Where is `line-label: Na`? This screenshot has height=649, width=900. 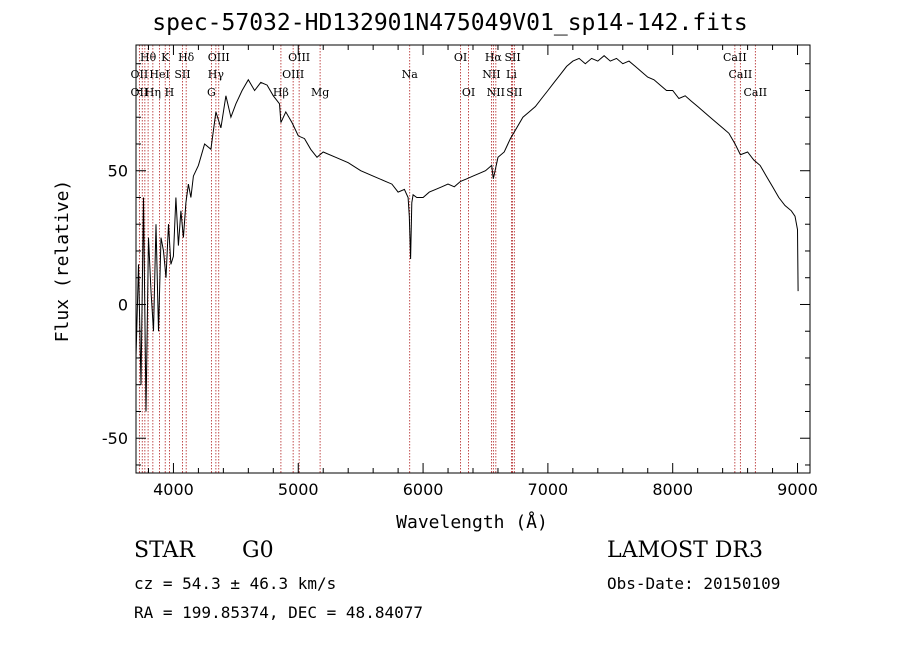 line-label: Na is located at coordinates (410, 74).